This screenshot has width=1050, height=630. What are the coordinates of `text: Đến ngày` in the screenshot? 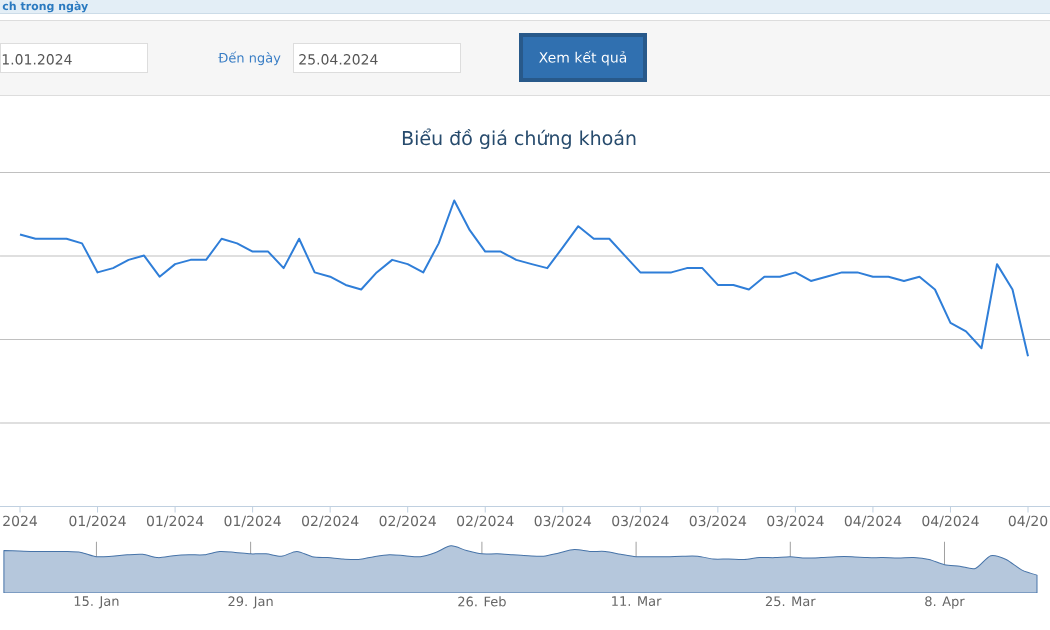 It's located at (249, 58).